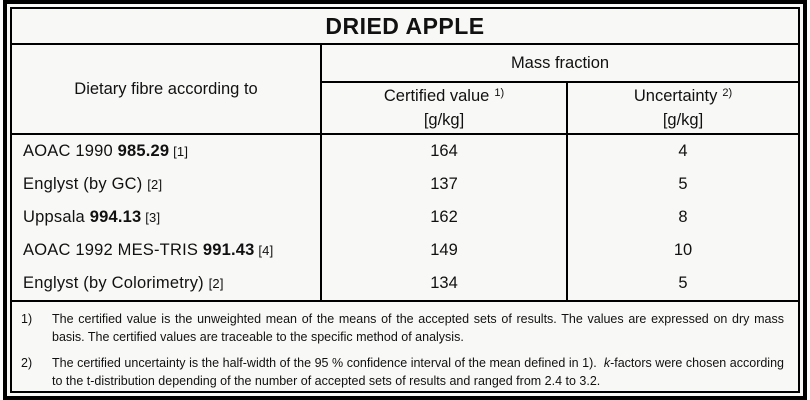  I want to click on certified-value-header-line: Certified value 1), so click(444, 97).